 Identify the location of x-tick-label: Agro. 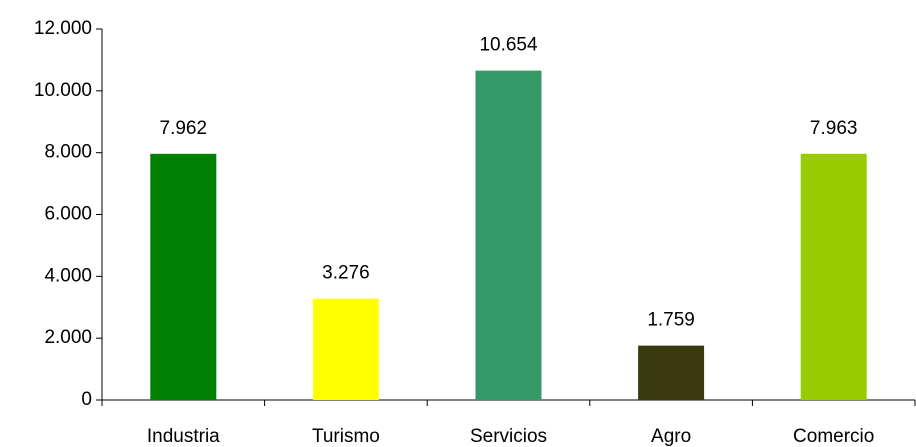
(671, 436).